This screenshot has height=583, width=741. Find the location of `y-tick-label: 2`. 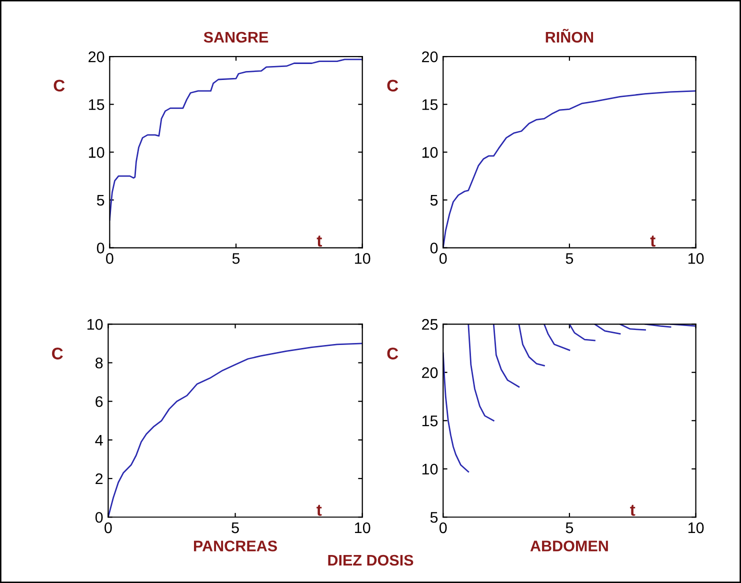

y-tick-label: 2 is located at coordinates (99, 478).